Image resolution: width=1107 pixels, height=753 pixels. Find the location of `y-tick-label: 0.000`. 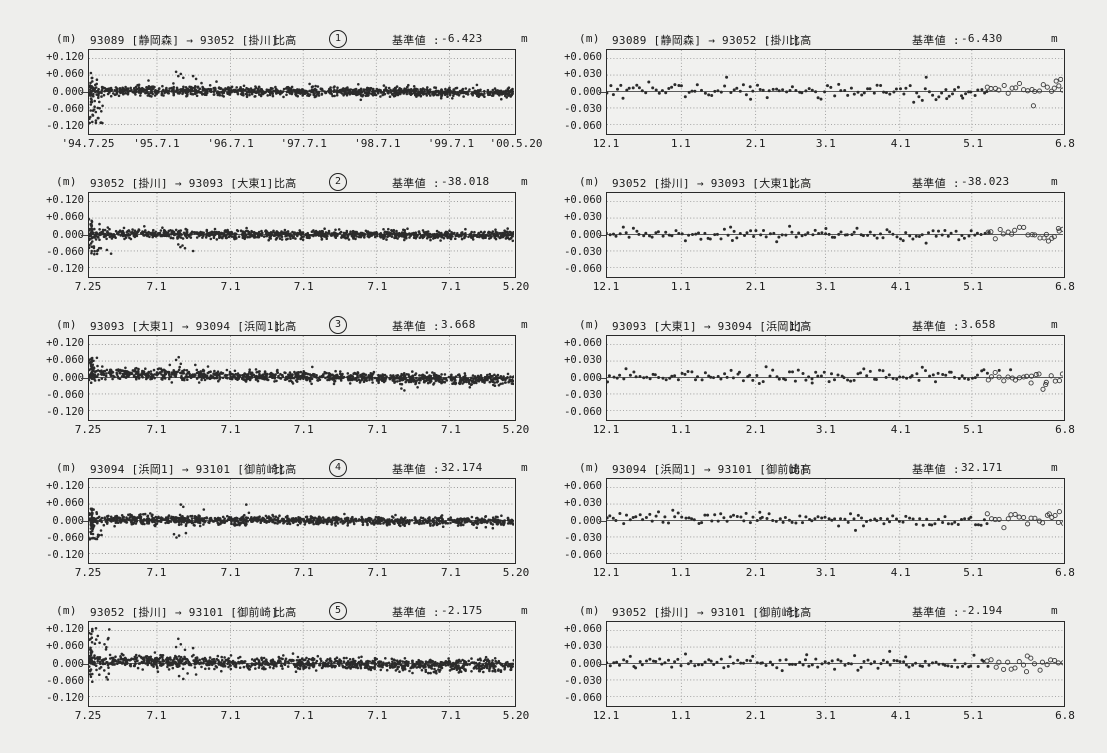

y-tick-label: 0.000 is located at coordinates (68, 234).